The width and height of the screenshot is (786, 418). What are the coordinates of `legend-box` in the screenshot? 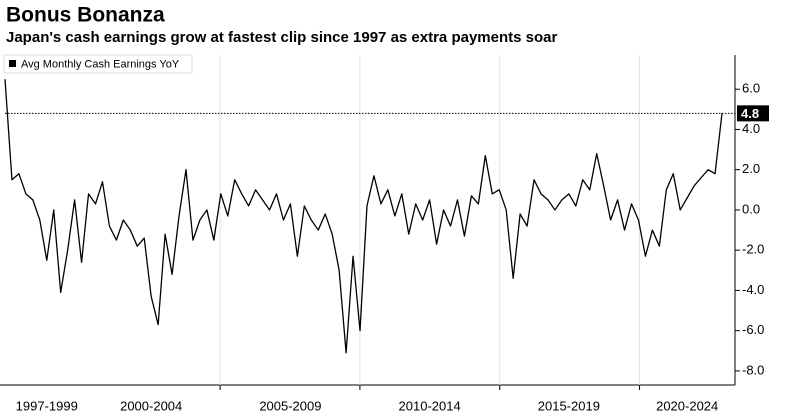 It's located at (98, 64).